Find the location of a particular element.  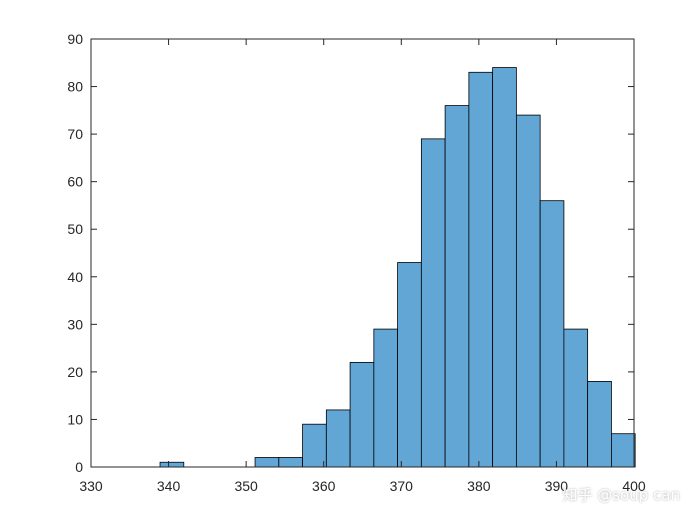

y-tick-label-20: 20 is located at coordinates (75, 372).